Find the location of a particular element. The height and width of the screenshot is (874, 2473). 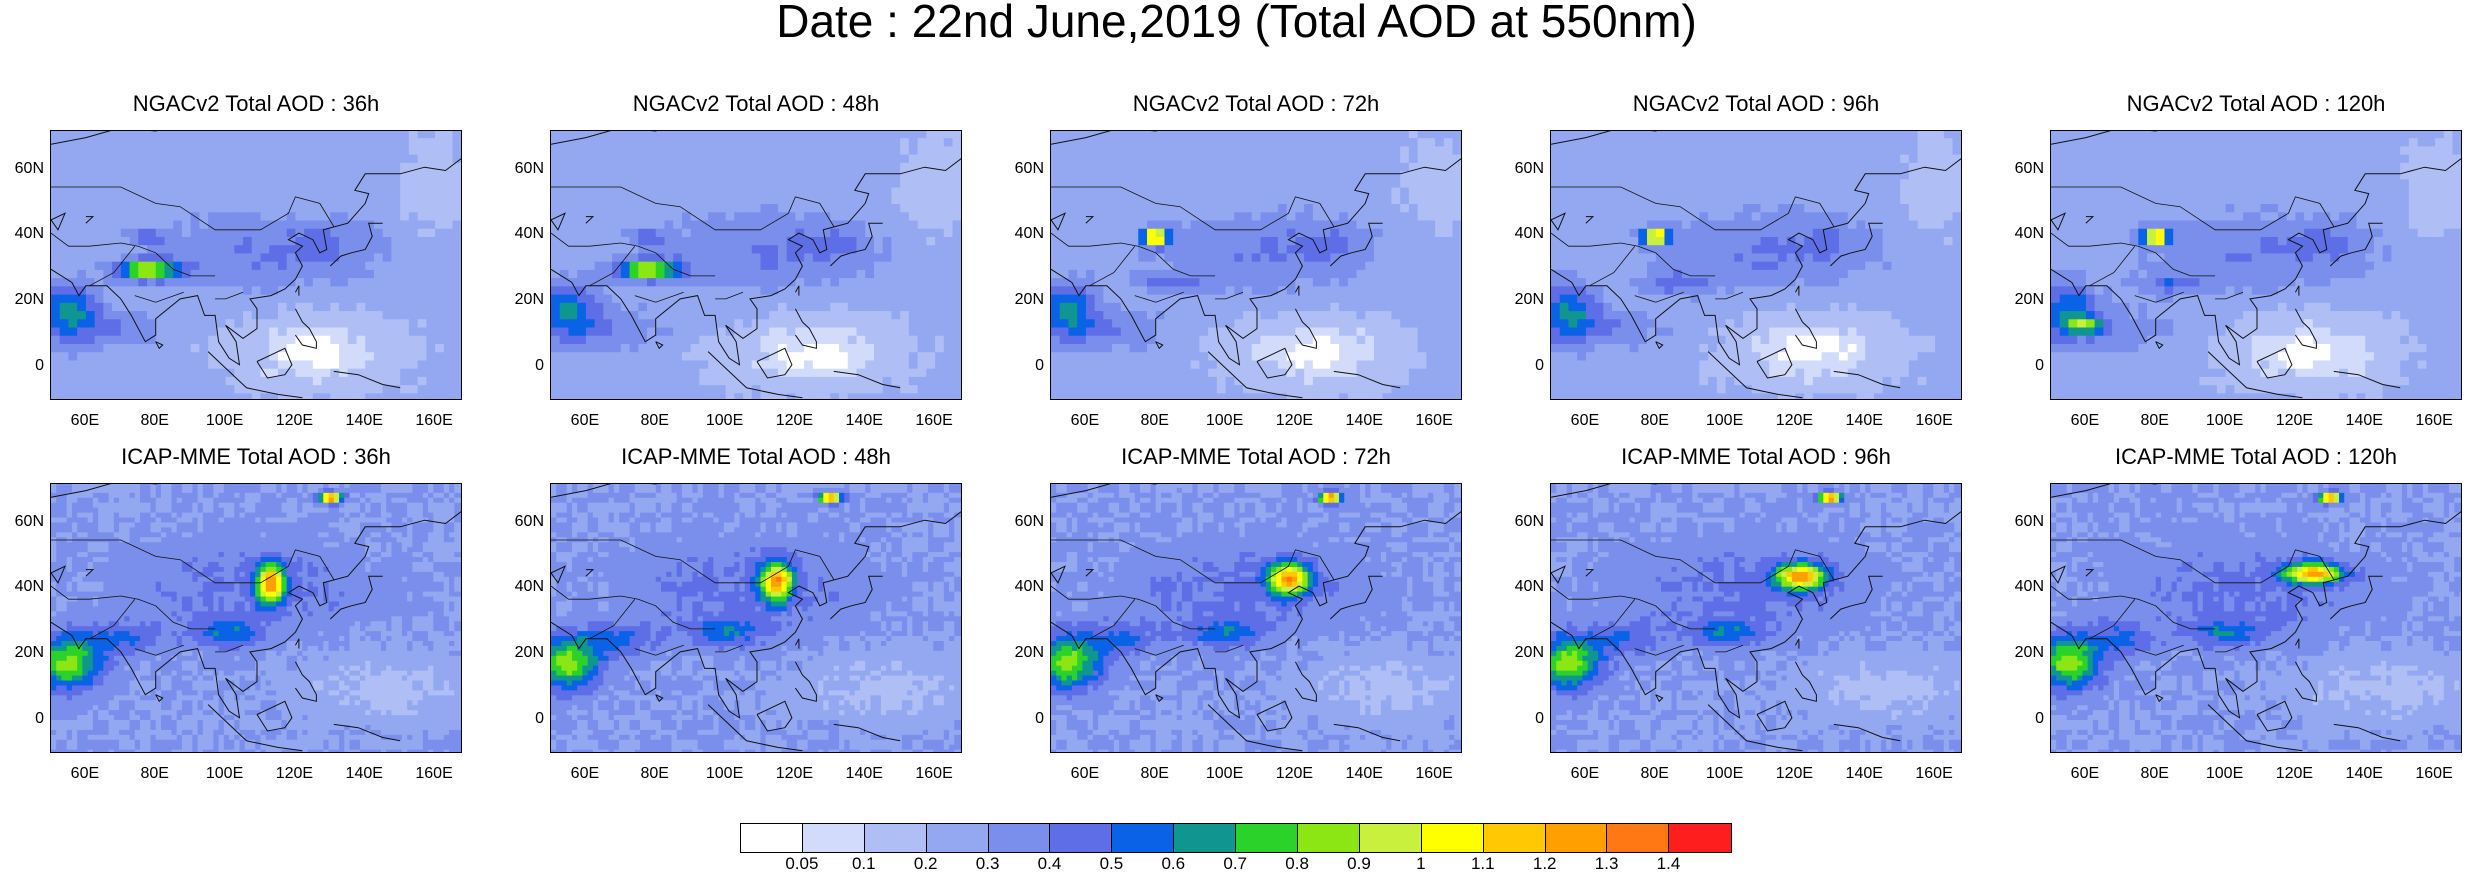

lon-tick-label: 140E is located at coordinates (864, 421).